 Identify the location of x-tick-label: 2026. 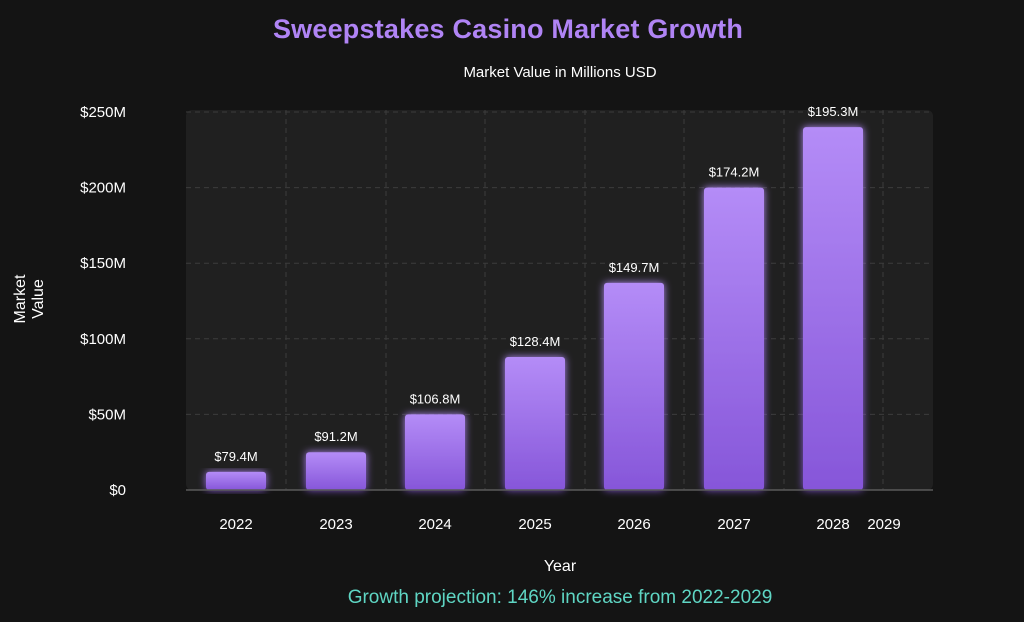
(633, 524).